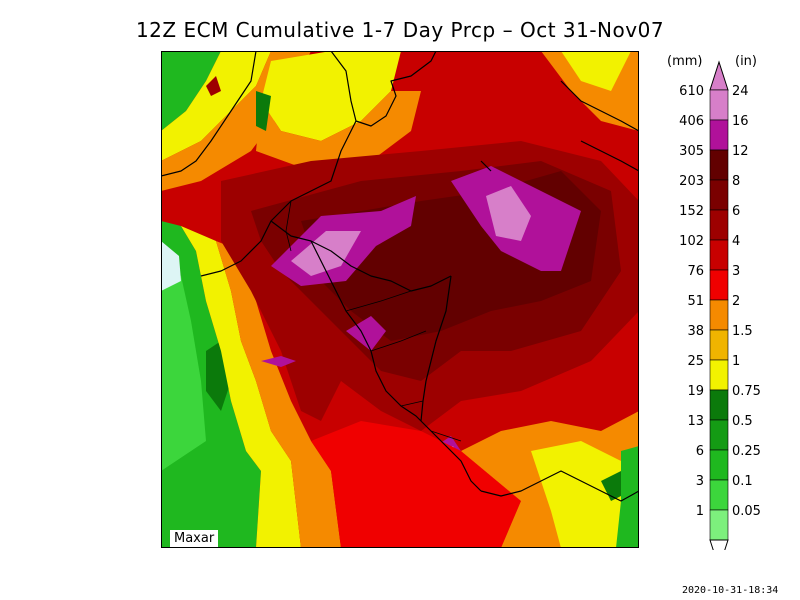  Describe the element at coordinates (691, 121) in the screenshot. I see `legend-mm-label: 406` at that location.